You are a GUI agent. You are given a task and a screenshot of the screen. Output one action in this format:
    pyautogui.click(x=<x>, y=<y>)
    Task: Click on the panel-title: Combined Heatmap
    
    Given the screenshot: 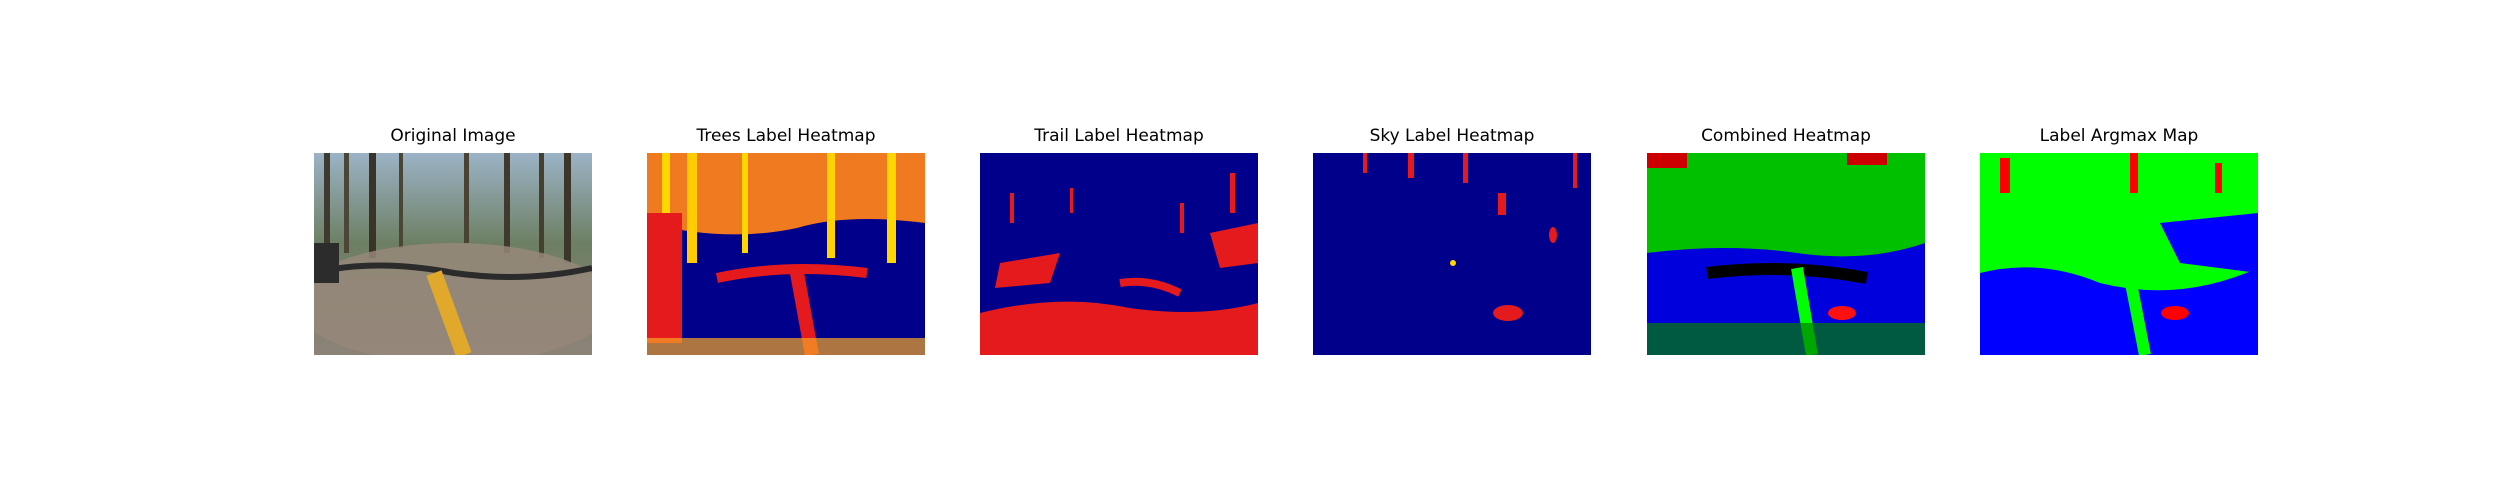 What is the action you would take?
    pyautogui.click(x=1786, y=136)
    